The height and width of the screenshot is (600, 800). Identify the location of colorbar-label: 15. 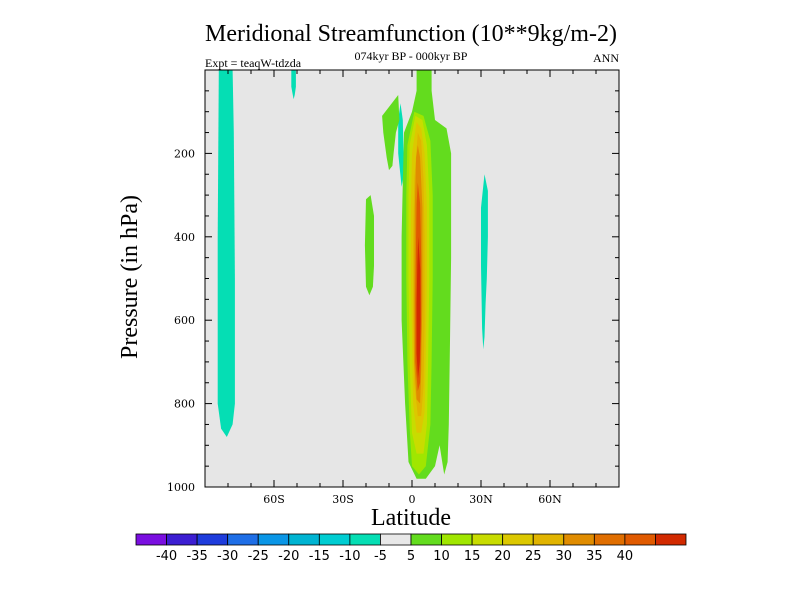
(472, 556).